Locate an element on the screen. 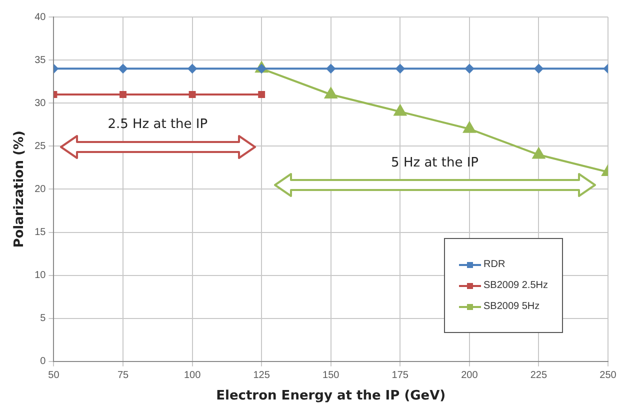  x-tick-label: 175 is located at coordinates (400, 376).